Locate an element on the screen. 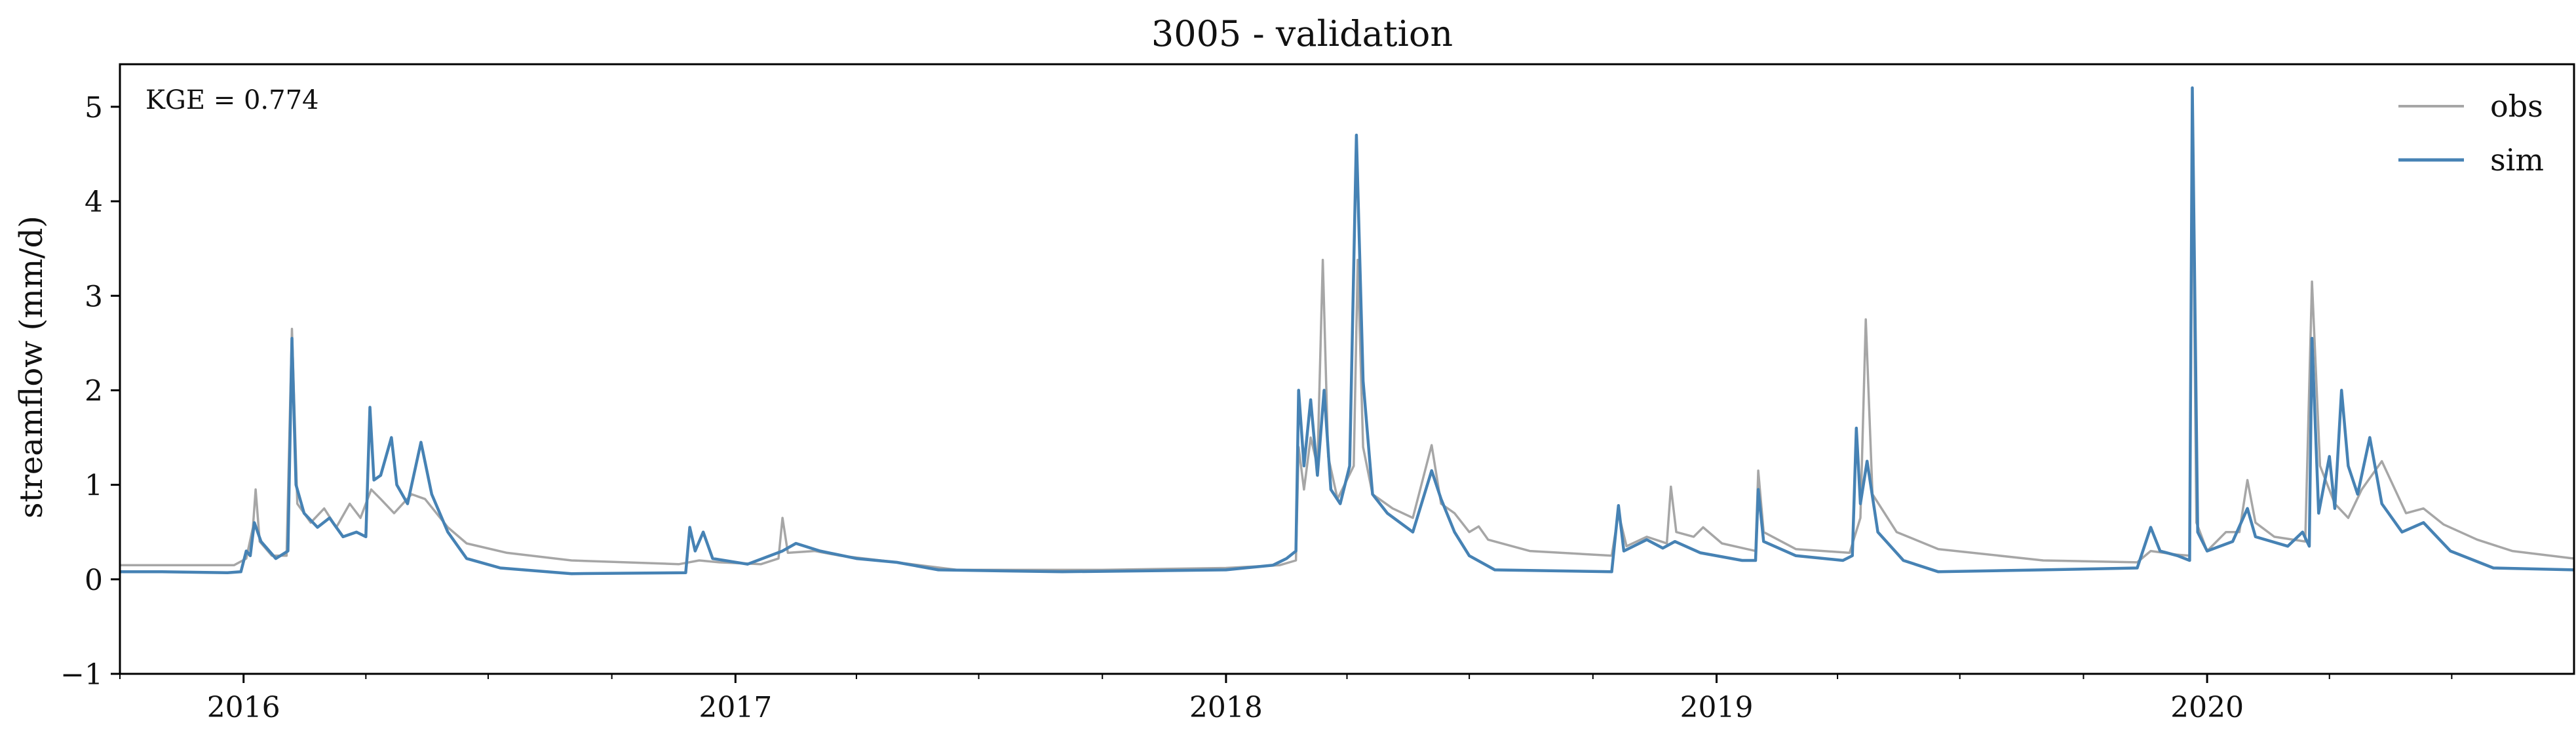  legend-label-obs: obs is located at coordinates (2516, 106).